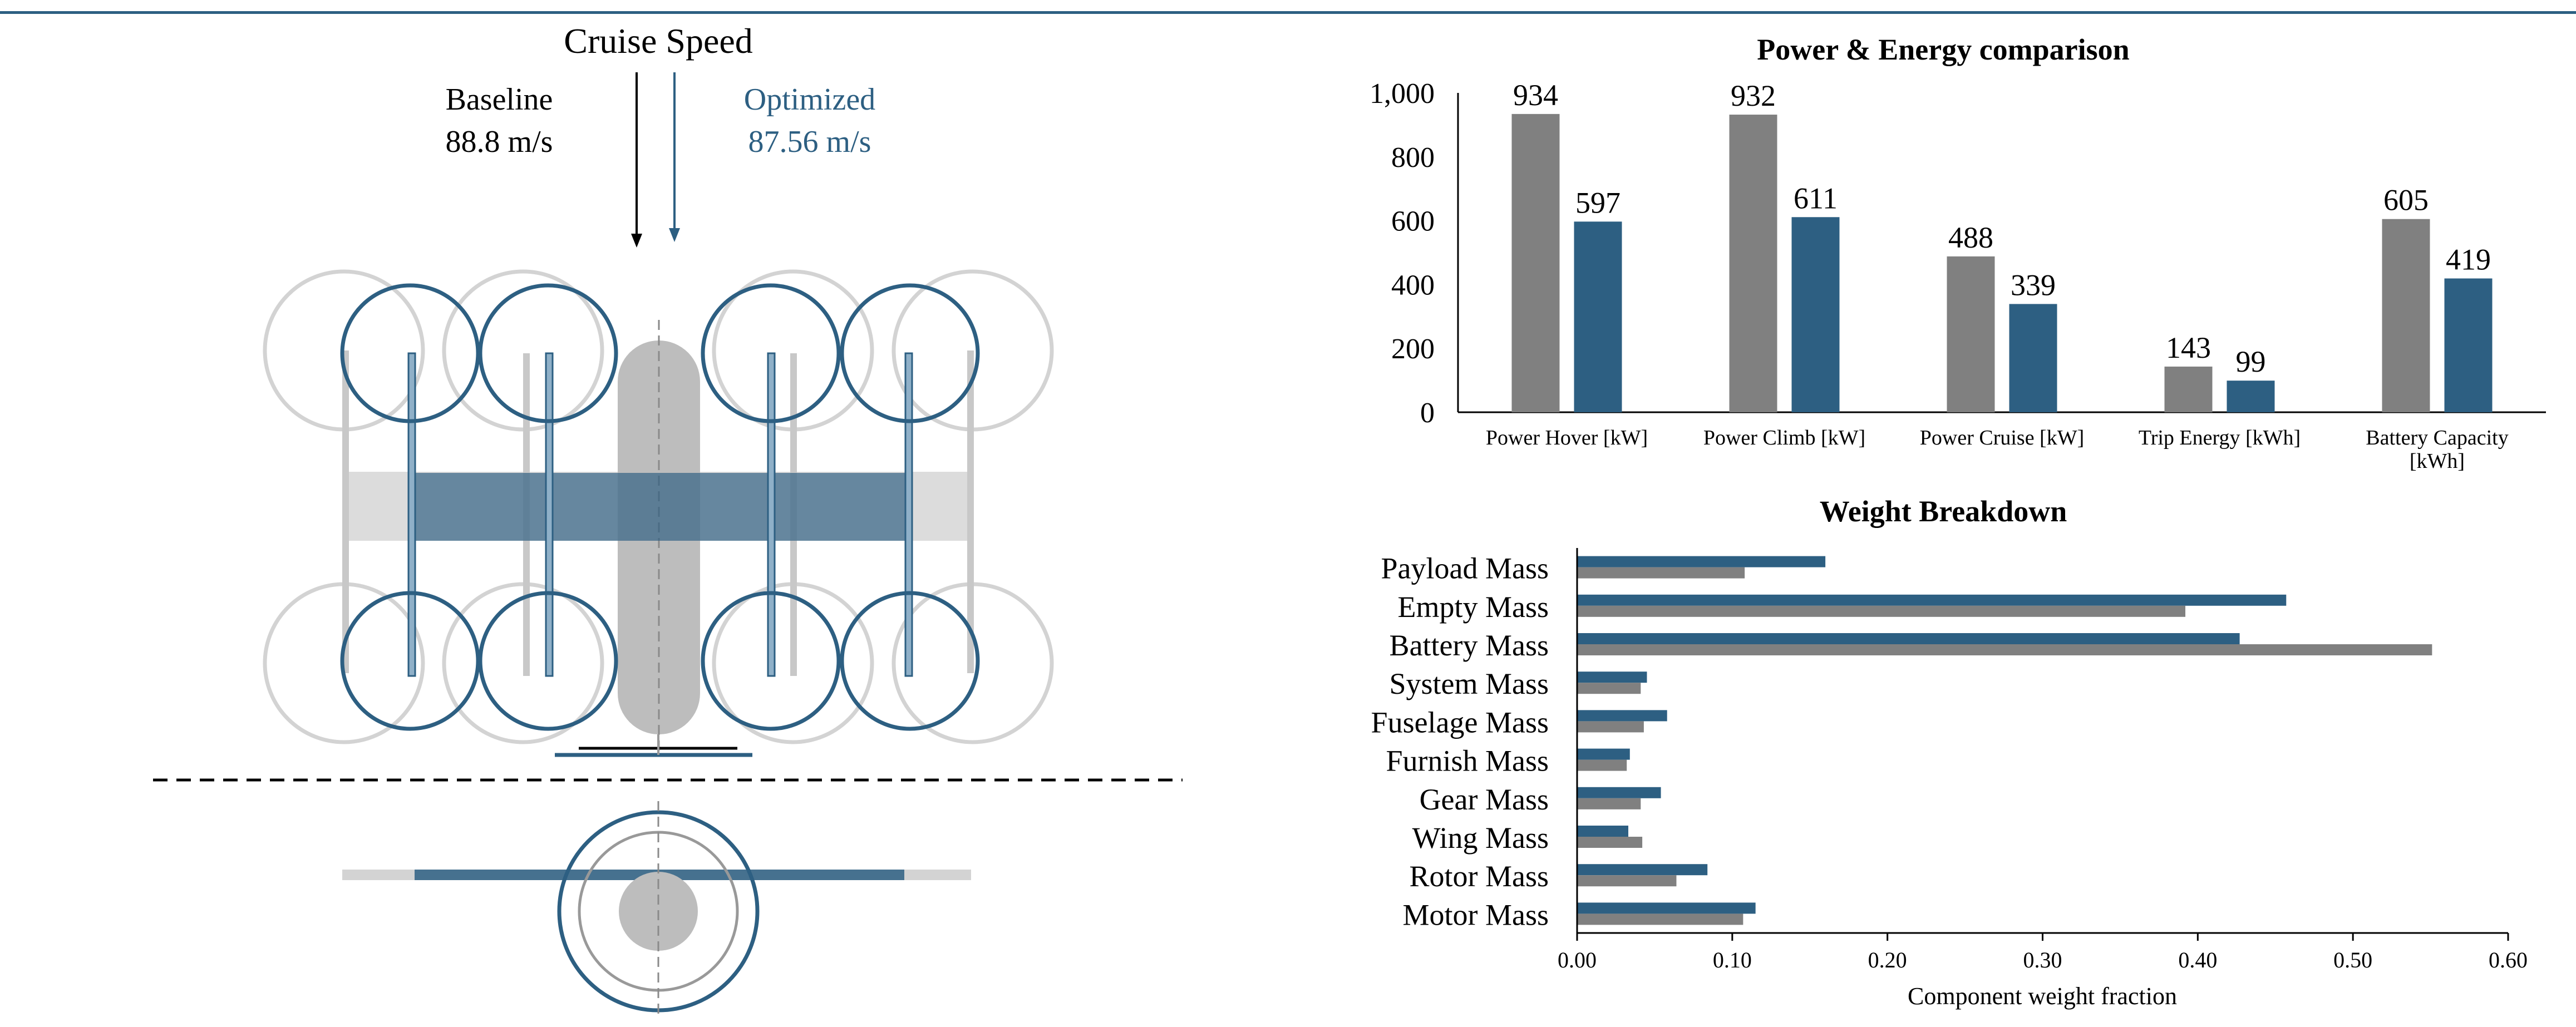 The width and height of the screenshot is (2576, 1027). What do you see at coordinates (2197, 959) in the screenshot?
I see `chart2-x-tick-label: 0.40` at bounding box center [2197, 959].